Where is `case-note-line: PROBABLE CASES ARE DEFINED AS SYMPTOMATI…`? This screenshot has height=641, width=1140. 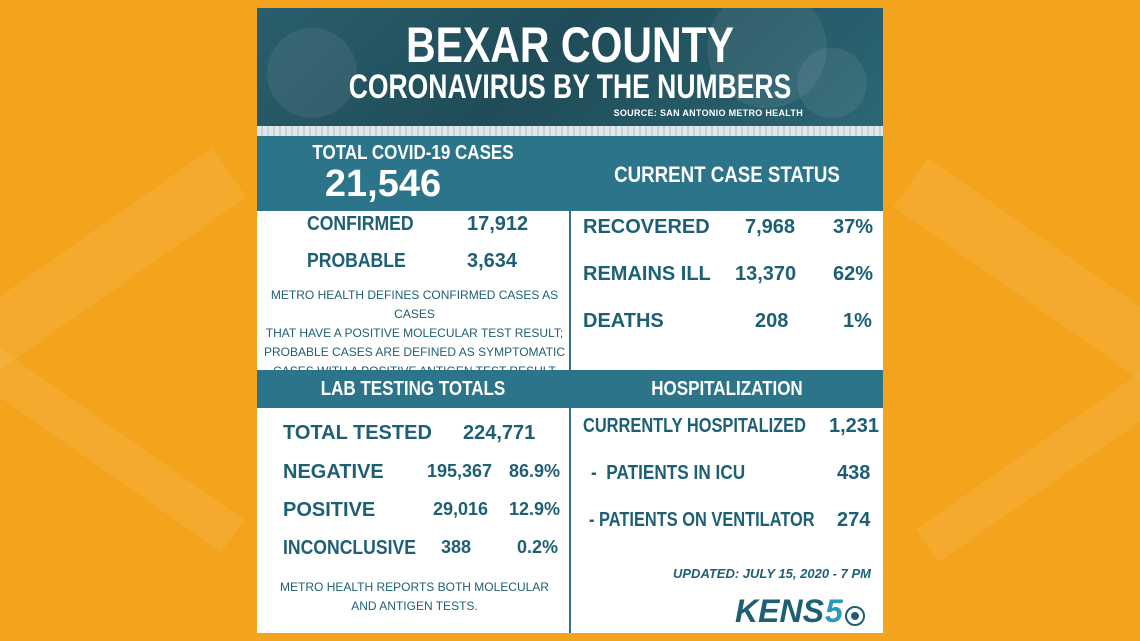
case-note-line: PROBABLE CASES ARE DEFINED AS SYMPTOMATI… is located at coordinates (414, 352).